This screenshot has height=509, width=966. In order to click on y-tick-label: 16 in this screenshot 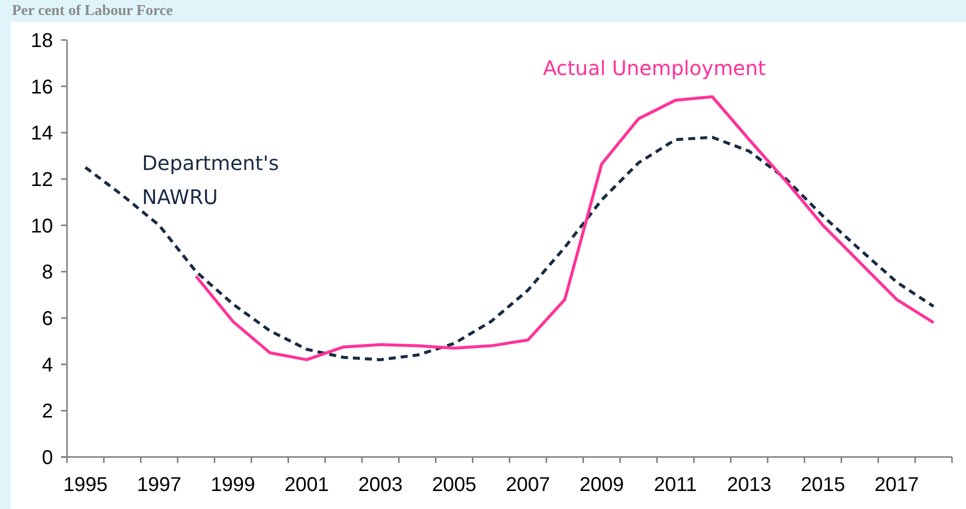, I will do `click(41, 87)`.